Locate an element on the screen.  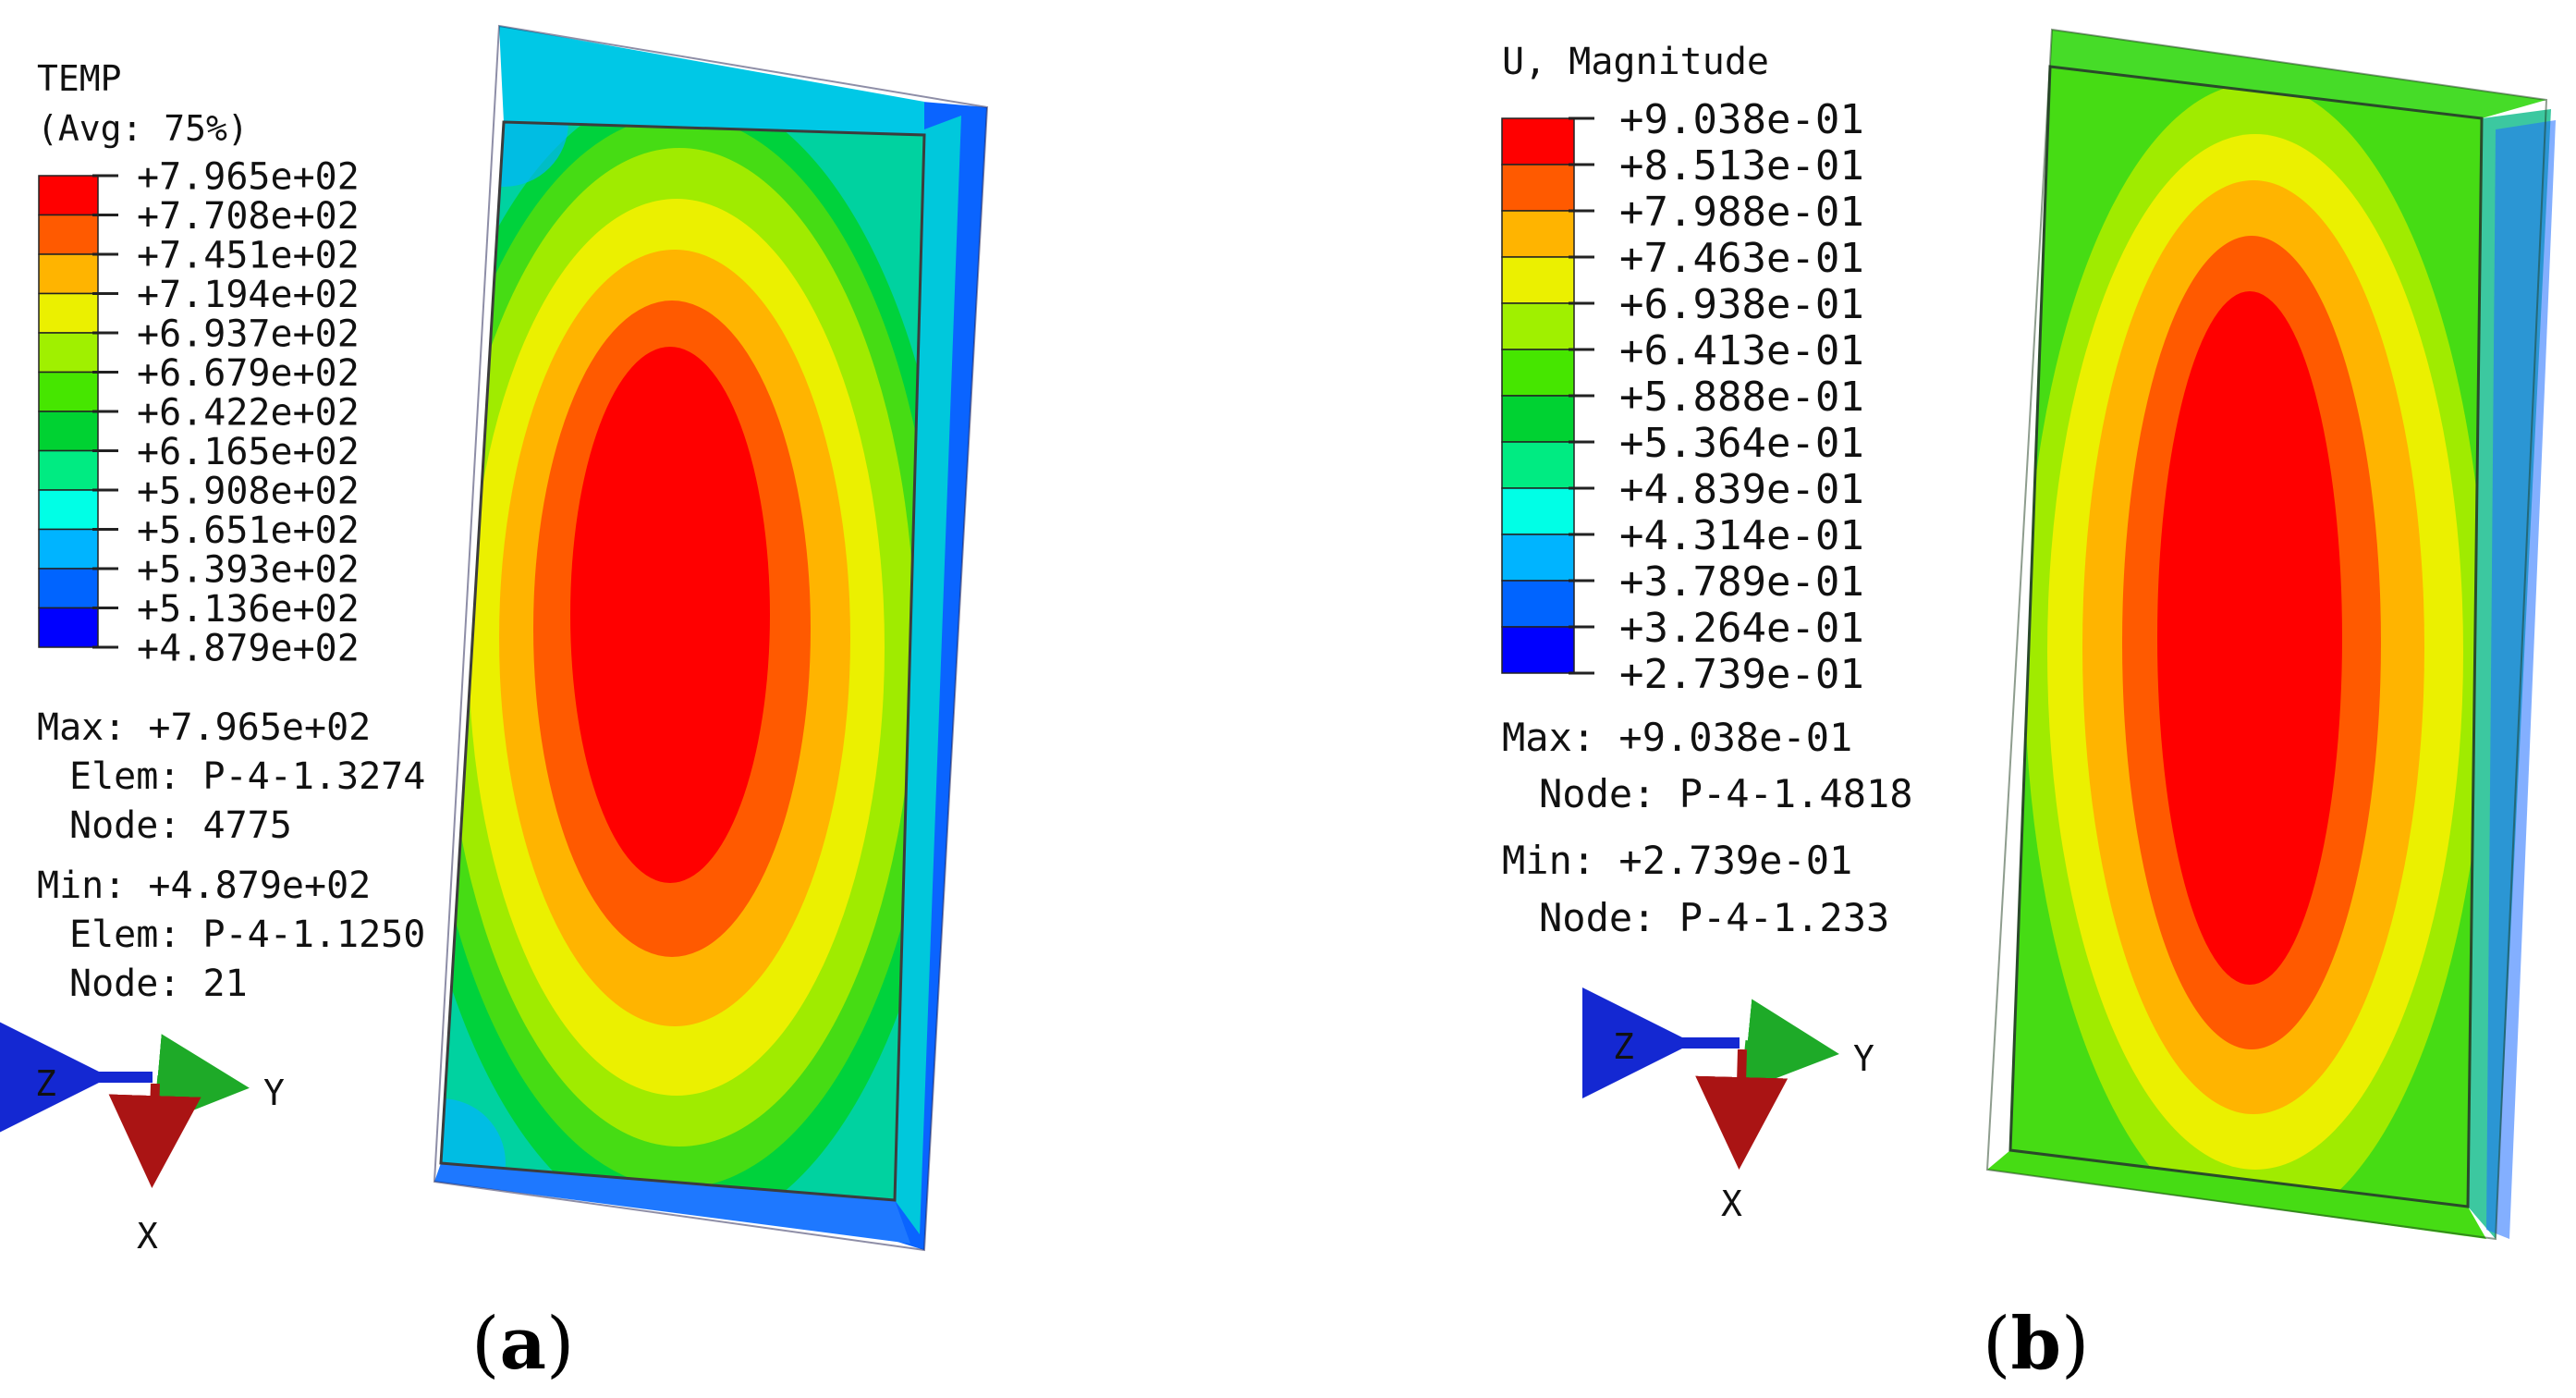
min-element: Elem: P-4-1.1250 is located at coordinates (247, 935).